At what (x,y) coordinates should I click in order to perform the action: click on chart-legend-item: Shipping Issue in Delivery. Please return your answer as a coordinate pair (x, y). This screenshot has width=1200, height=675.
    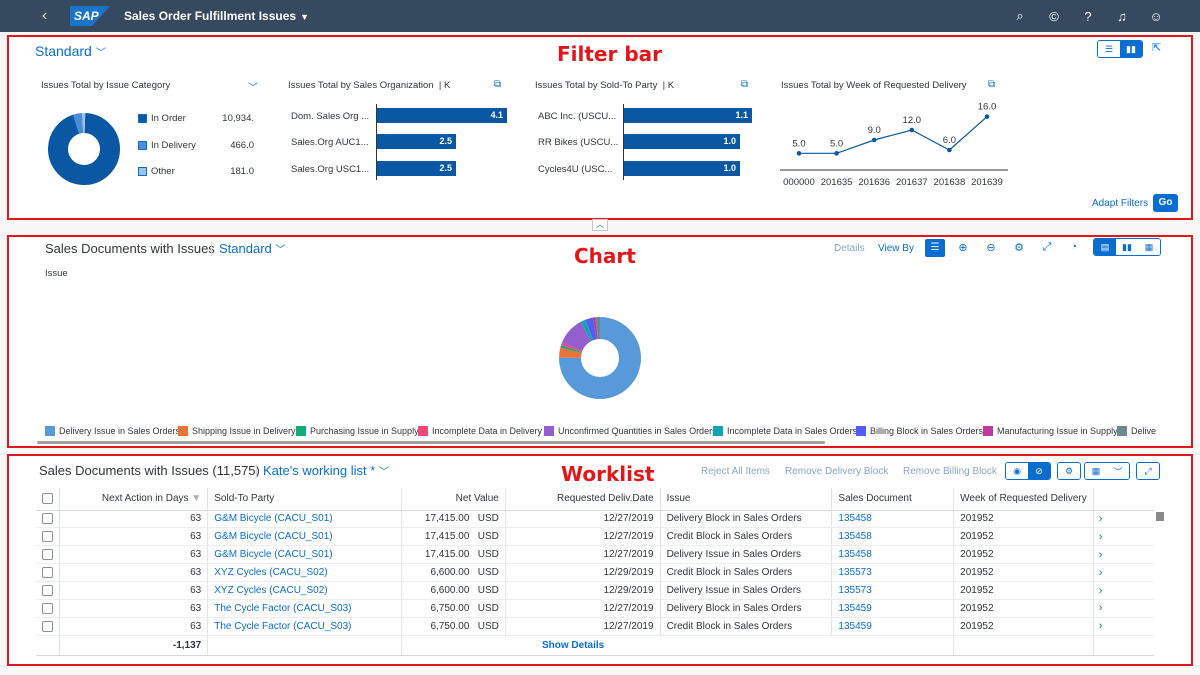
    Looking at the image, I should click on (237, 431).